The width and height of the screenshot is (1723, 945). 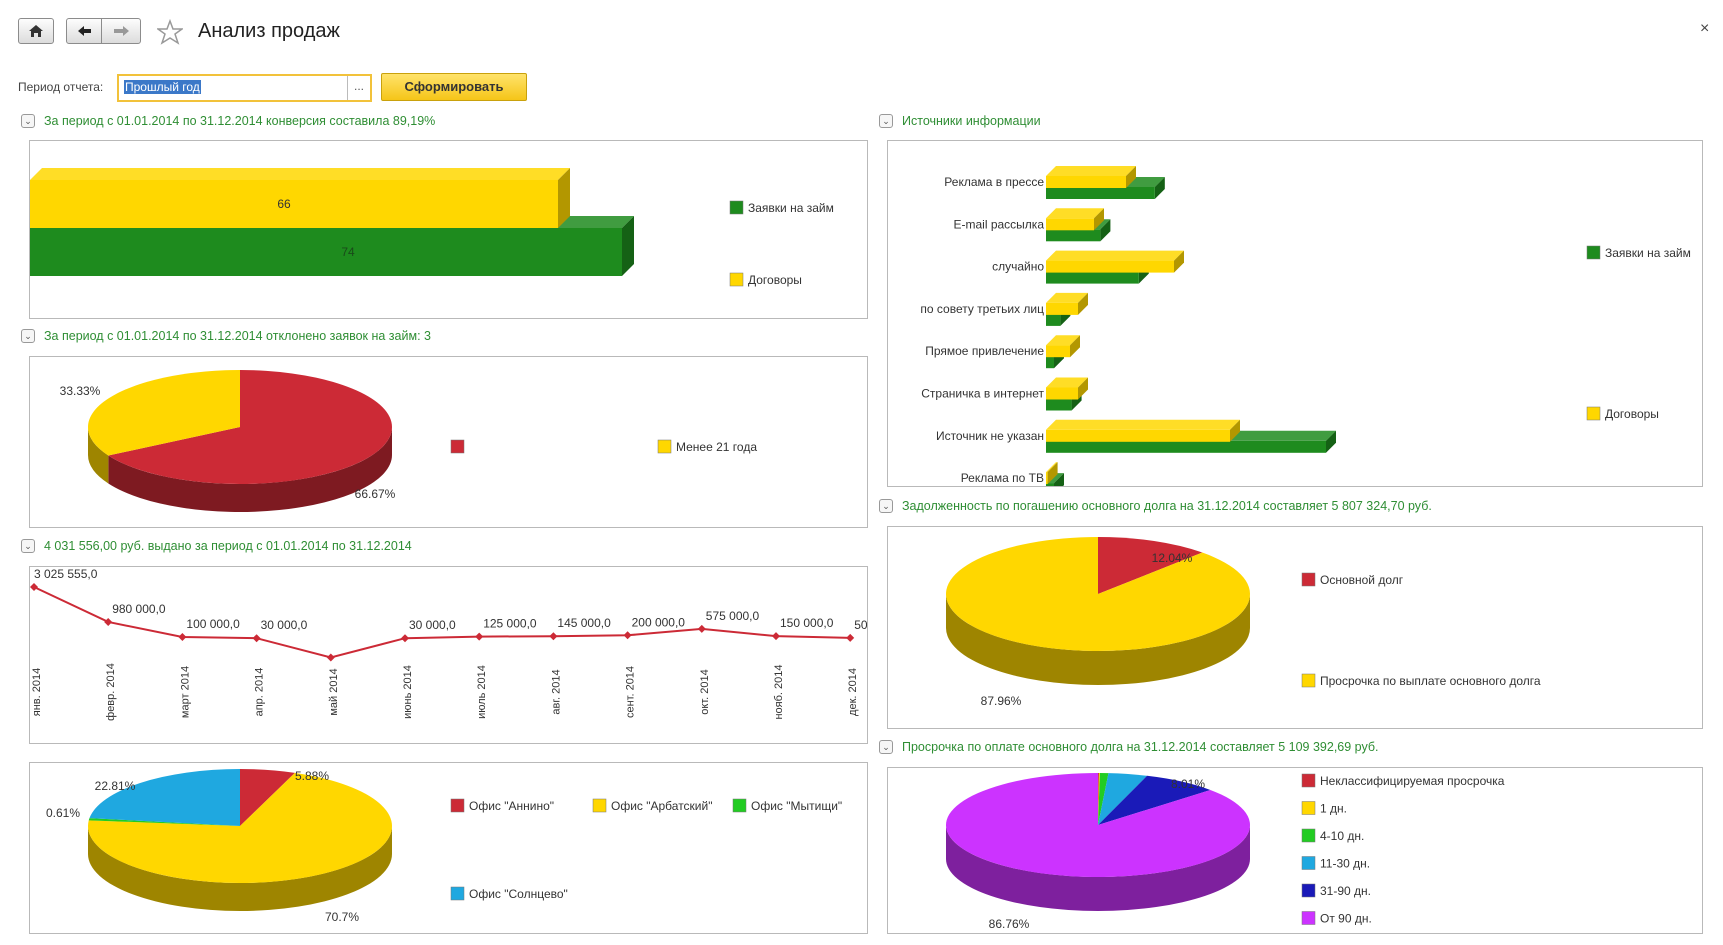 What do you see at coordinates (432, 625) in the screenshot?
I see `line-issued-value-5: 30 000,0` at bounding box center [432, 625].